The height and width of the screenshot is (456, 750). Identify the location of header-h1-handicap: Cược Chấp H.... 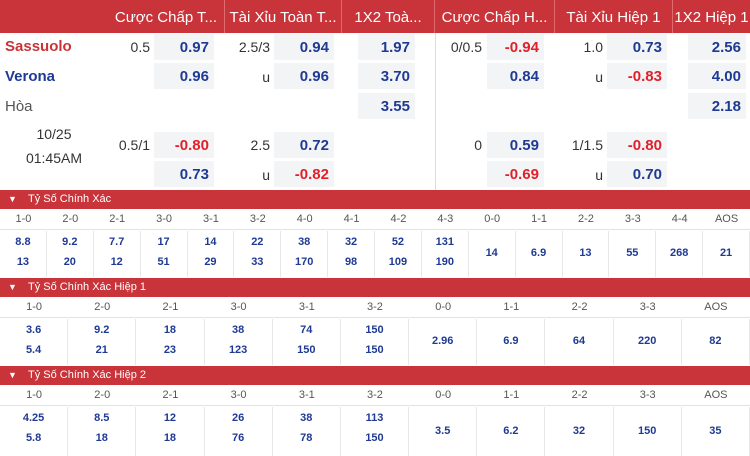
(495, 16).